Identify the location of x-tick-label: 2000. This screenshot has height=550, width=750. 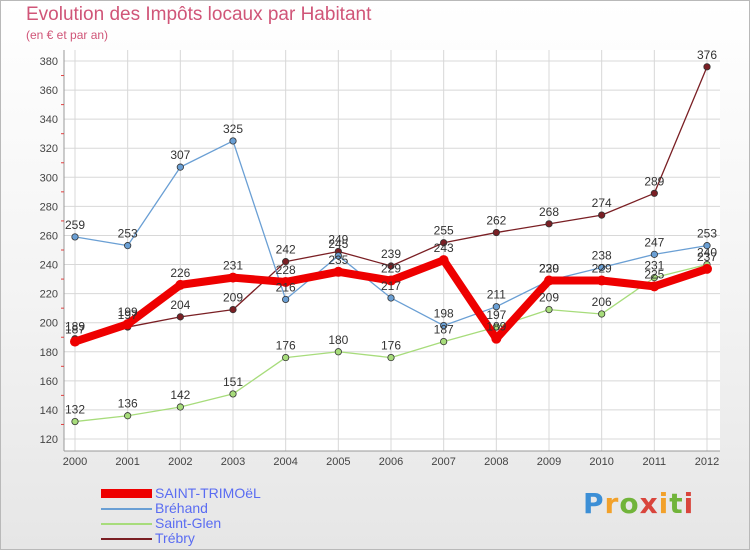
(75, 462).